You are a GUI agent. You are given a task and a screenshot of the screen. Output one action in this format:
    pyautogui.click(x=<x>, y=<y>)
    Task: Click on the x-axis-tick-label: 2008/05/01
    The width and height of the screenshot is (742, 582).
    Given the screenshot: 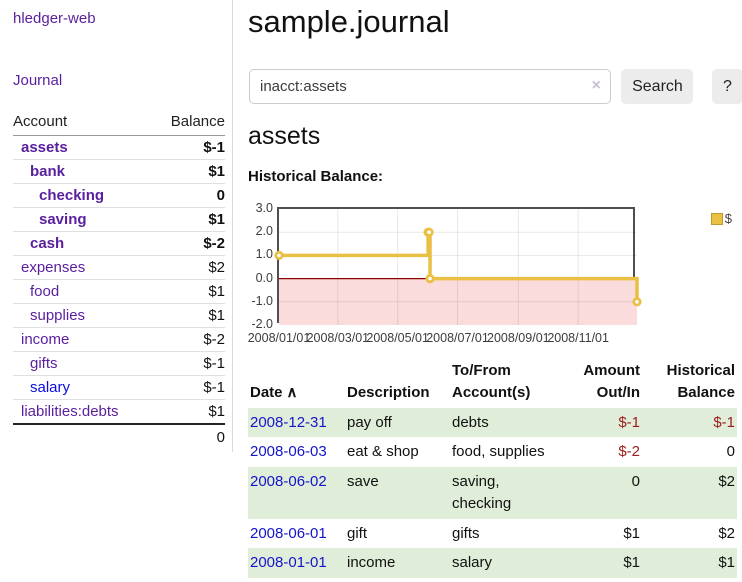 What is the action you would take?
    pyautogui.click(x=397, y=338)
    